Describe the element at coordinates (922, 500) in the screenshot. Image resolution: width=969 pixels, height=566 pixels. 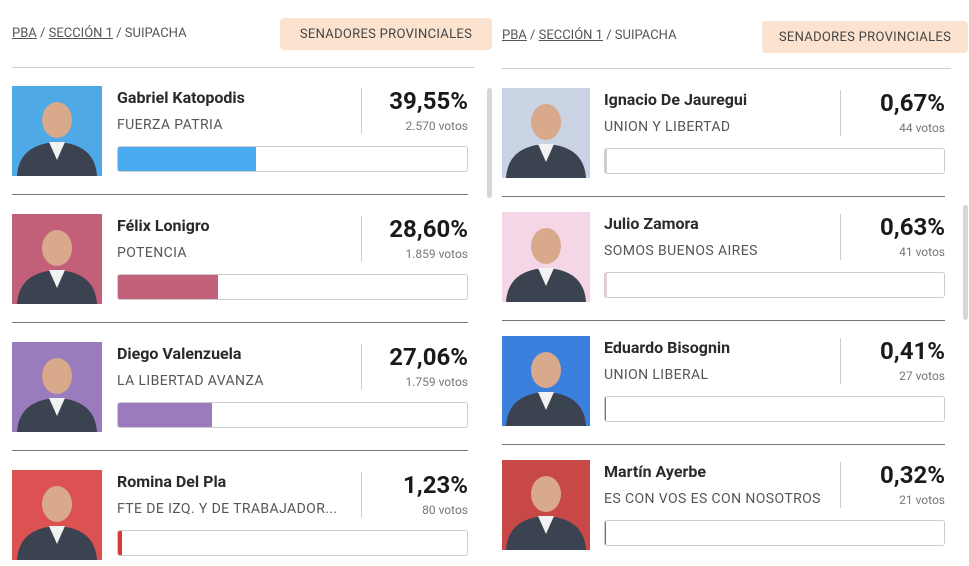
I see `votes: 21 votos` at that location.